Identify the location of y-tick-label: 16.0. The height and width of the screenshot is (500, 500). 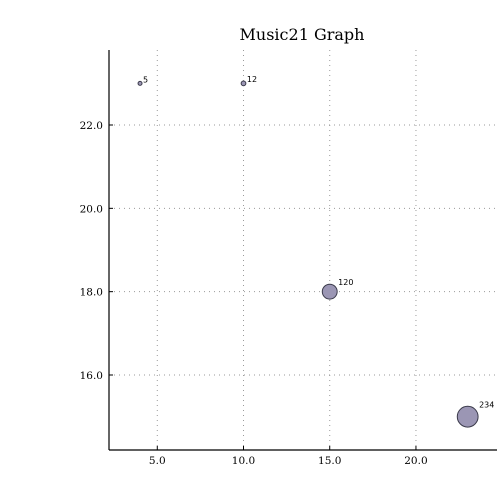
(91, 376).